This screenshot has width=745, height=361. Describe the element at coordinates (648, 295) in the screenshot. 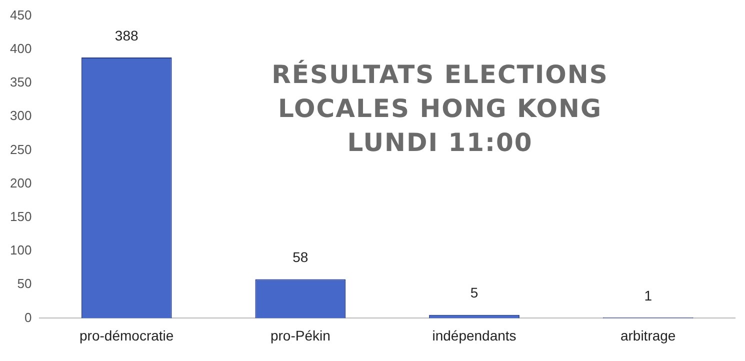

I see `data-label: 1` at that location.